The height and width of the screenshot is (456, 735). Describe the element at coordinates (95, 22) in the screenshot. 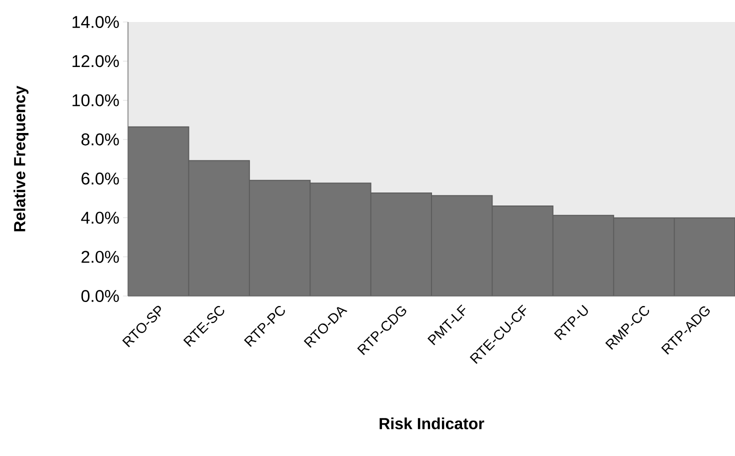

I see `y-tick-label: 14.0%` at that location.